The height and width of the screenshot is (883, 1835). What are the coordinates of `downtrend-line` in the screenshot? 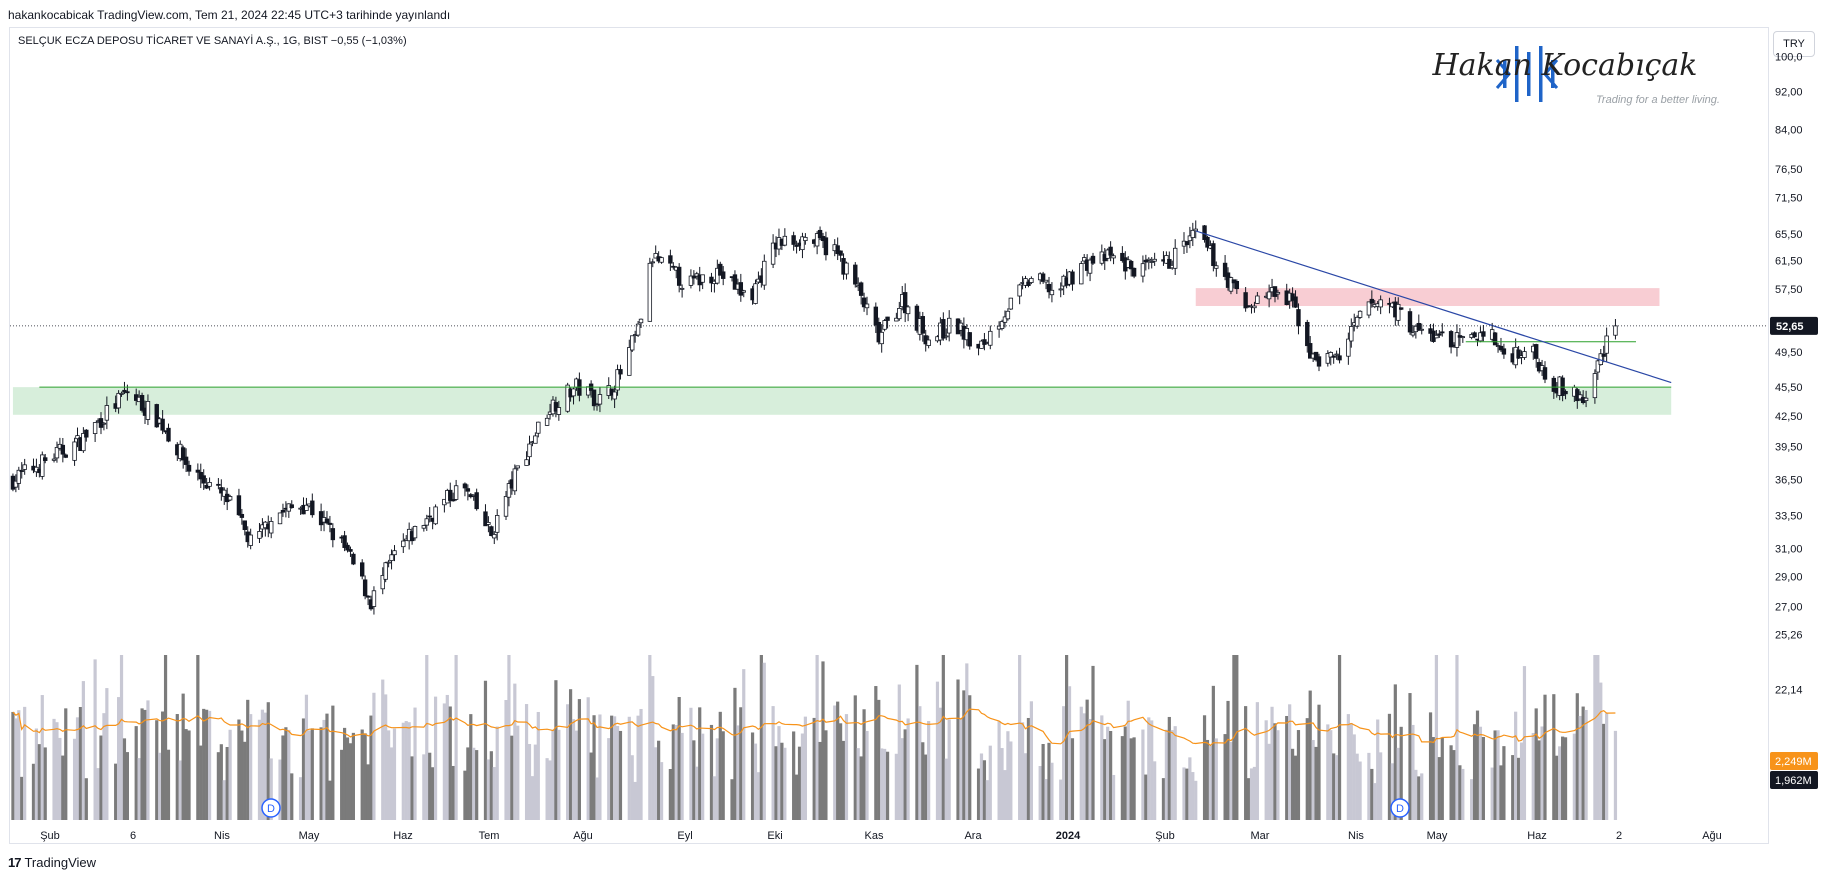 It's located at (1433, 307).